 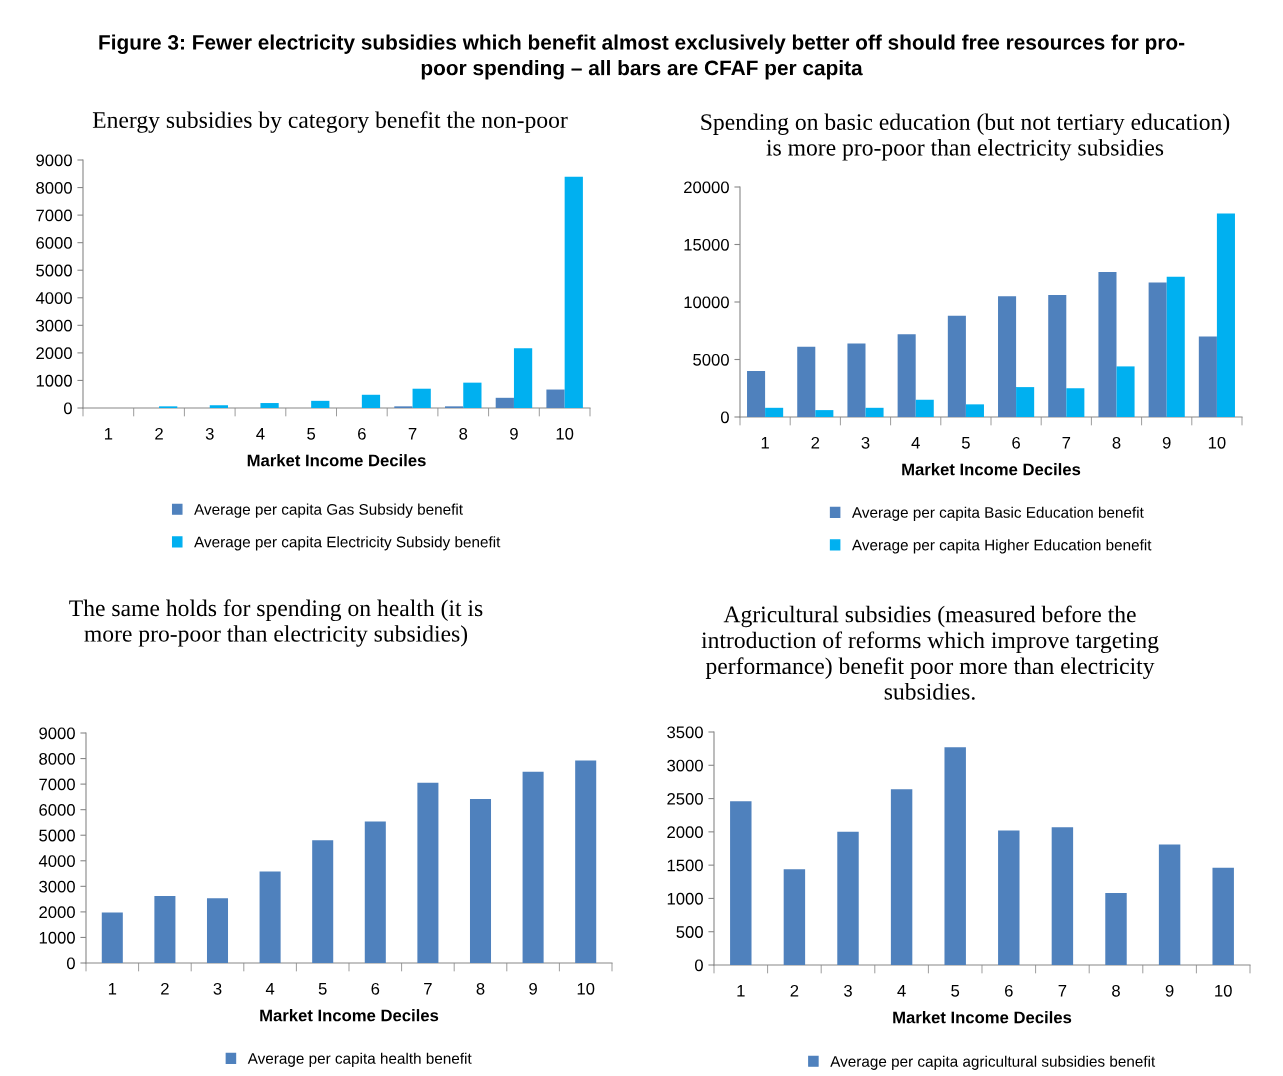 I want to click on chart-title: The same holds for spending on health (it is more pro-poor than electricity subsidies), so click(x=276, y=623).